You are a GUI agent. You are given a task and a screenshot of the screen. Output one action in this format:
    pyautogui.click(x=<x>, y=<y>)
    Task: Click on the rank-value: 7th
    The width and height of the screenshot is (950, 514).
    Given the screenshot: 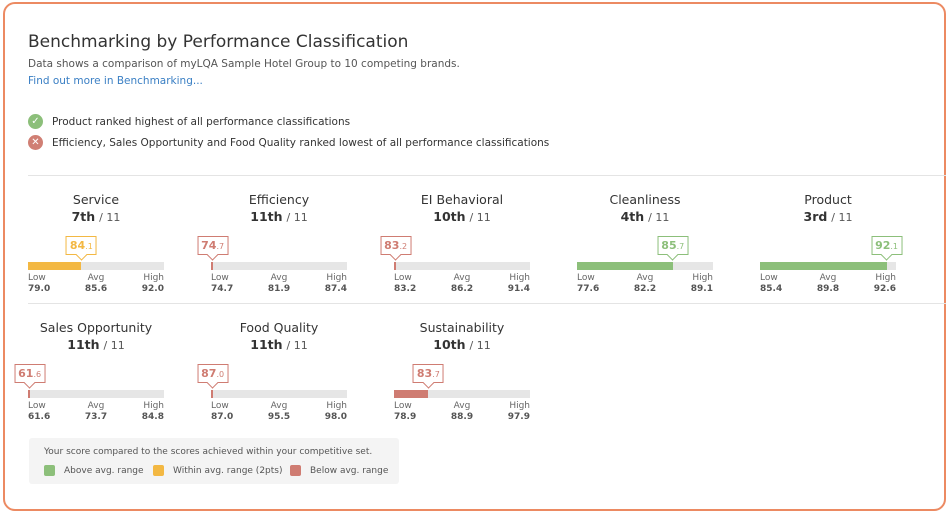 What is the action you would take?
    pyautogui.click(x=83, y=216)
    